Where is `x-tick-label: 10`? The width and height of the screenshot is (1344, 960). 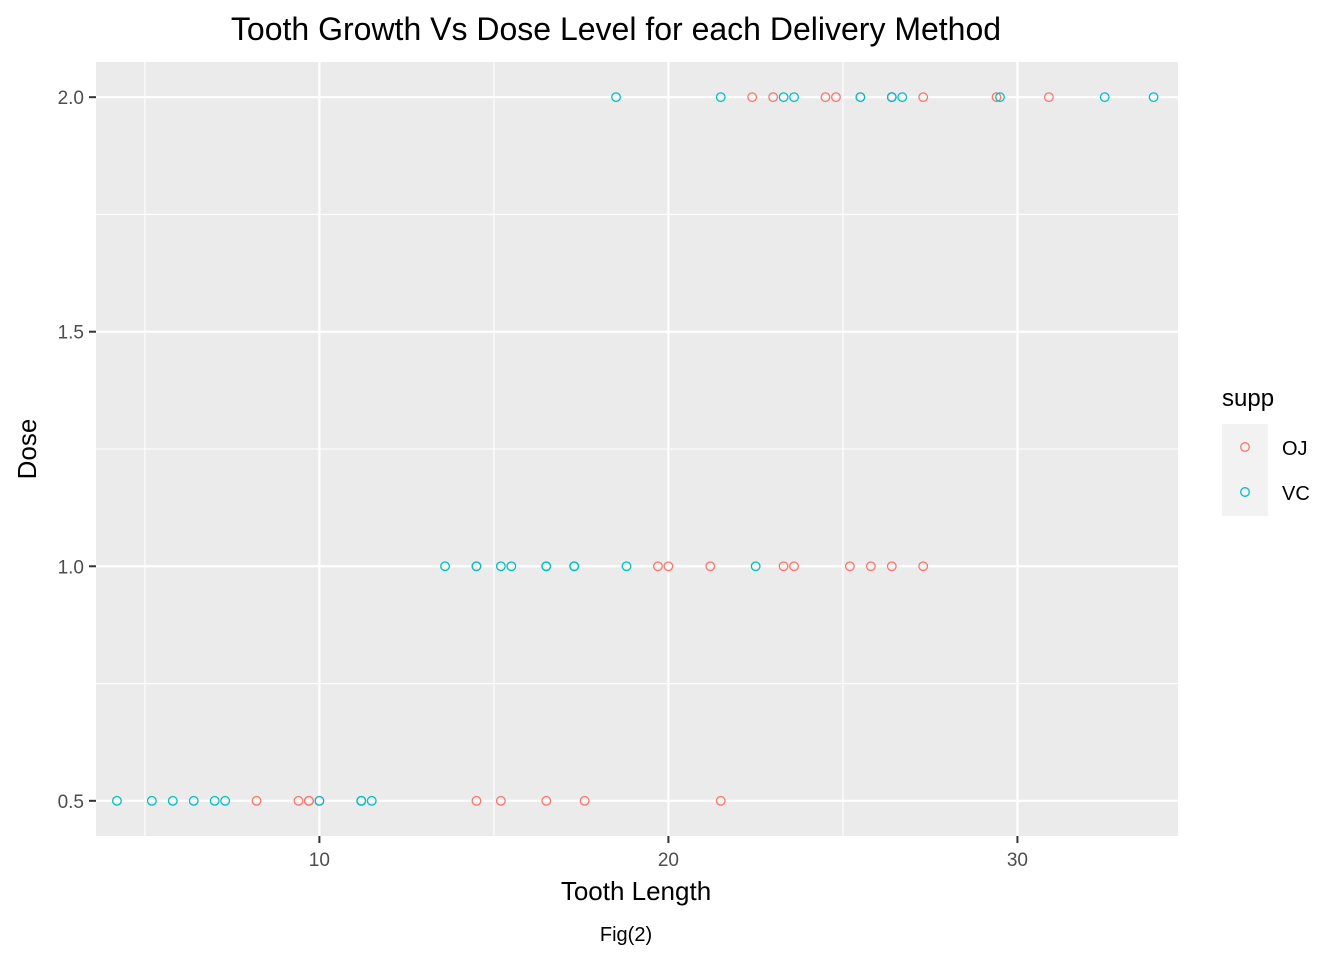
x-tick-label: 10 is located at coordinates (319, 860).